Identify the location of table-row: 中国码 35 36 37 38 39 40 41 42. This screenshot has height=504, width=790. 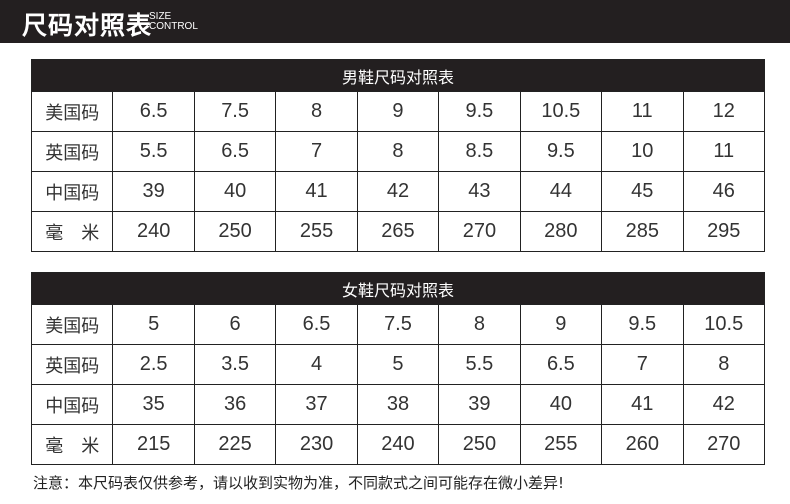
(397, 404).